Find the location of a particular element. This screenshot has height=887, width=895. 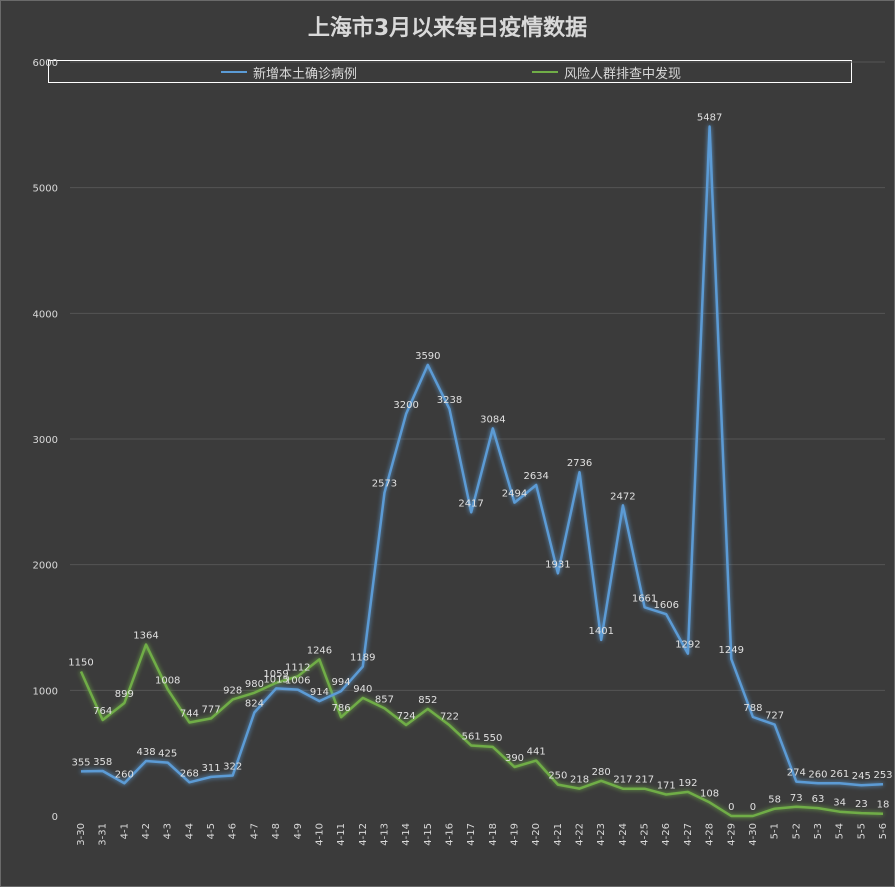

x-tick-label: 4-4 is located at coordinates (189, 831).